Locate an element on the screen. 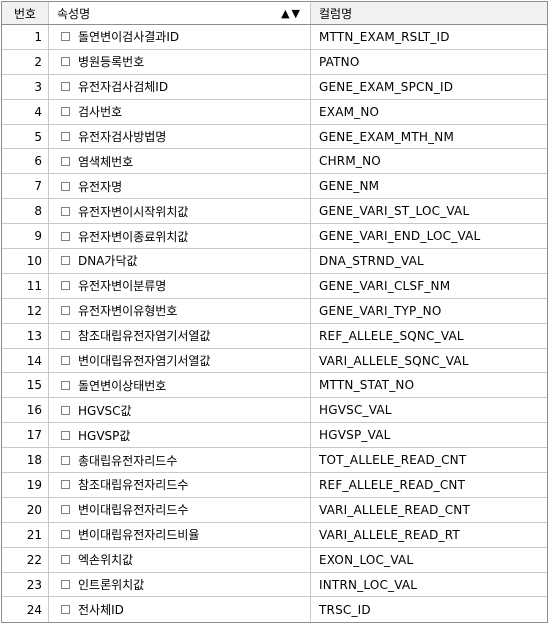  attribute-cell: 유전자변이종료위치값 is located at coordinates (180, 236).